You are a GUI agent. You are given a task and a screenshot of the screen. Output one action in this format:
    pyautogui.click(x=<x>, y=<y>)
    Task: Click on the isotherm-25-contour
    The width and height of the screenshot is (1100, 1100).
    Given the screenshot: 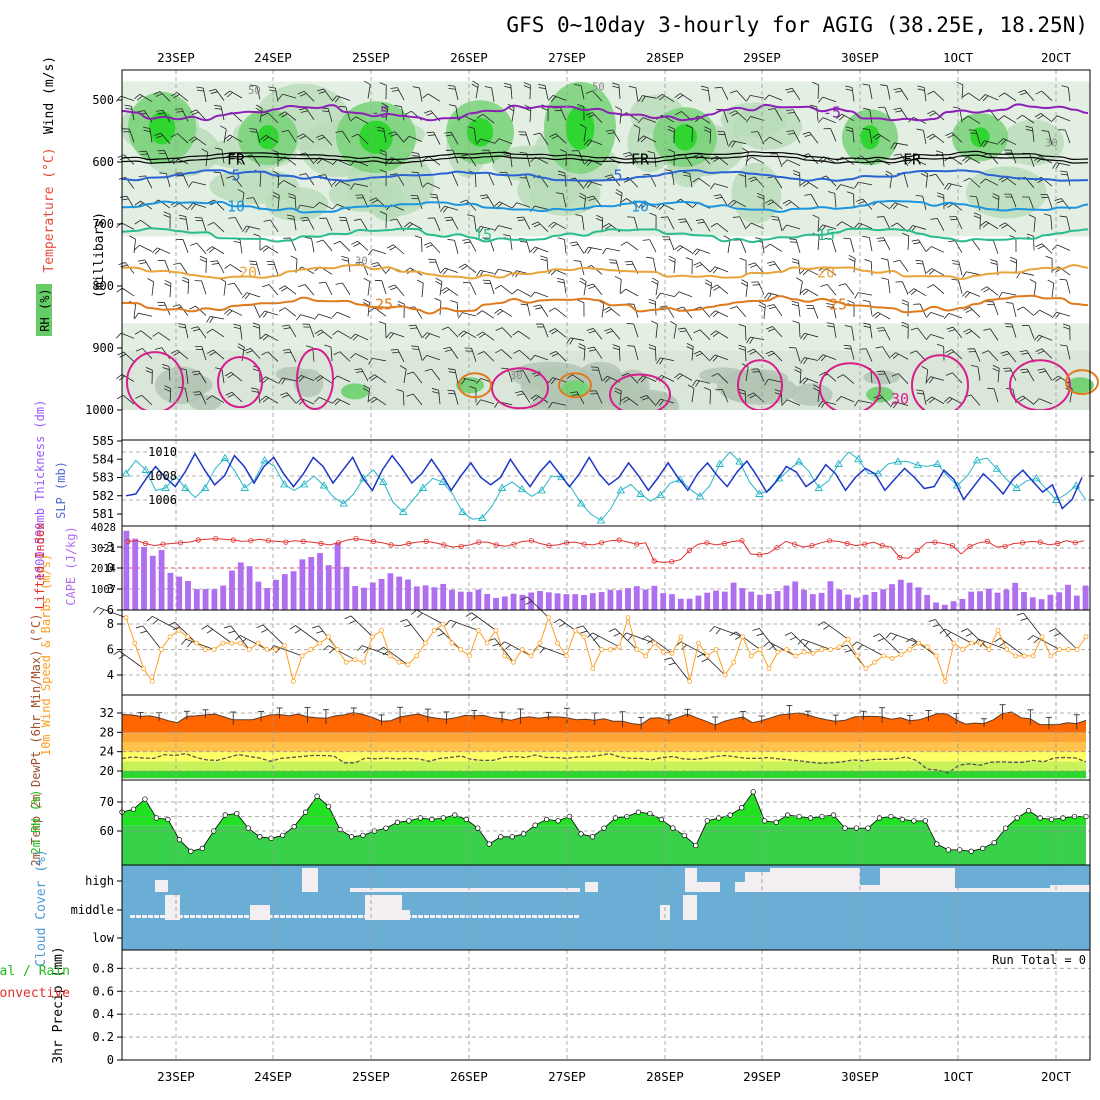 What is the action you would take?
    pyautogui.click(x=1082, y=382)
    